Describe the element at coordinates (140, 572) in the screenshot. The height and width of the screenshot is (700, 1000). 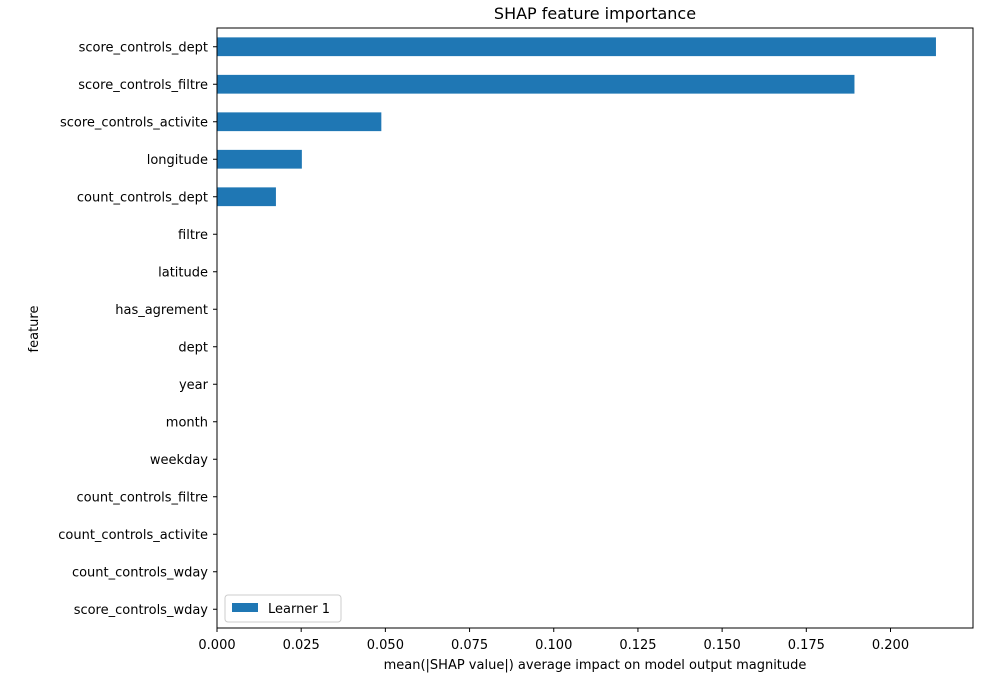
I see `y-tick-label: count_controls_wday` at that location.